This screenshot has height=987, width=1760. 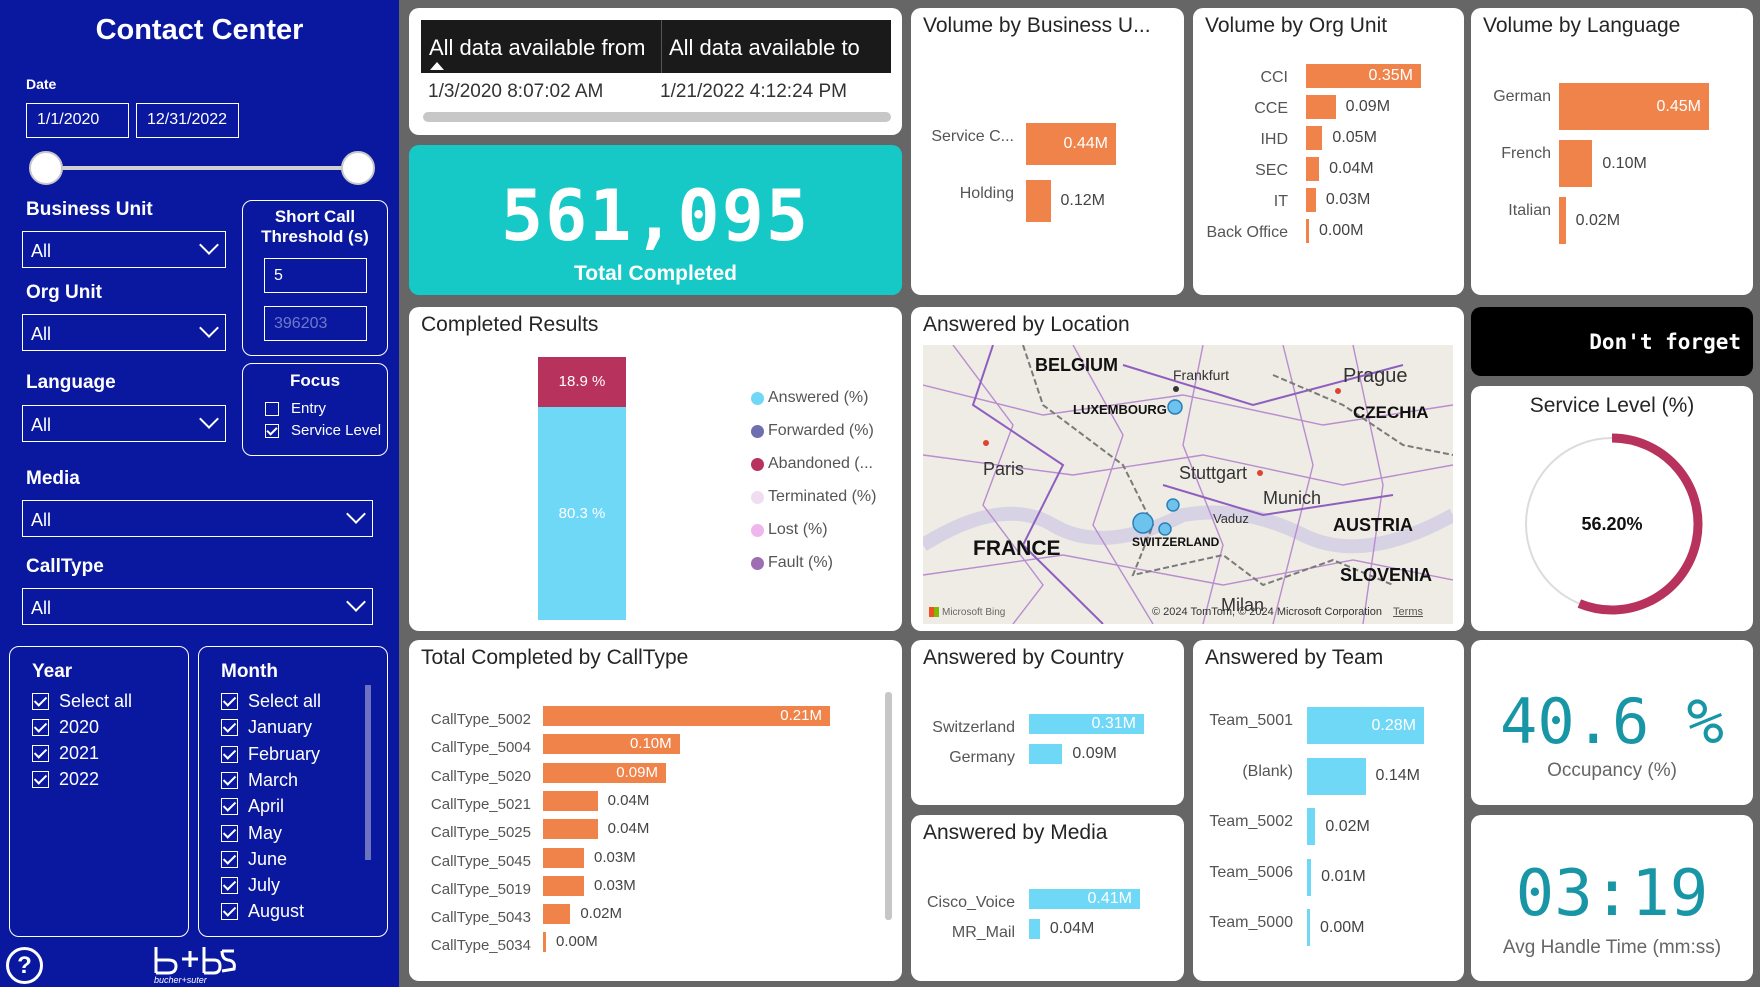 I want to click on legend-terminated: Terminated (%), so click(x=813, y=497).